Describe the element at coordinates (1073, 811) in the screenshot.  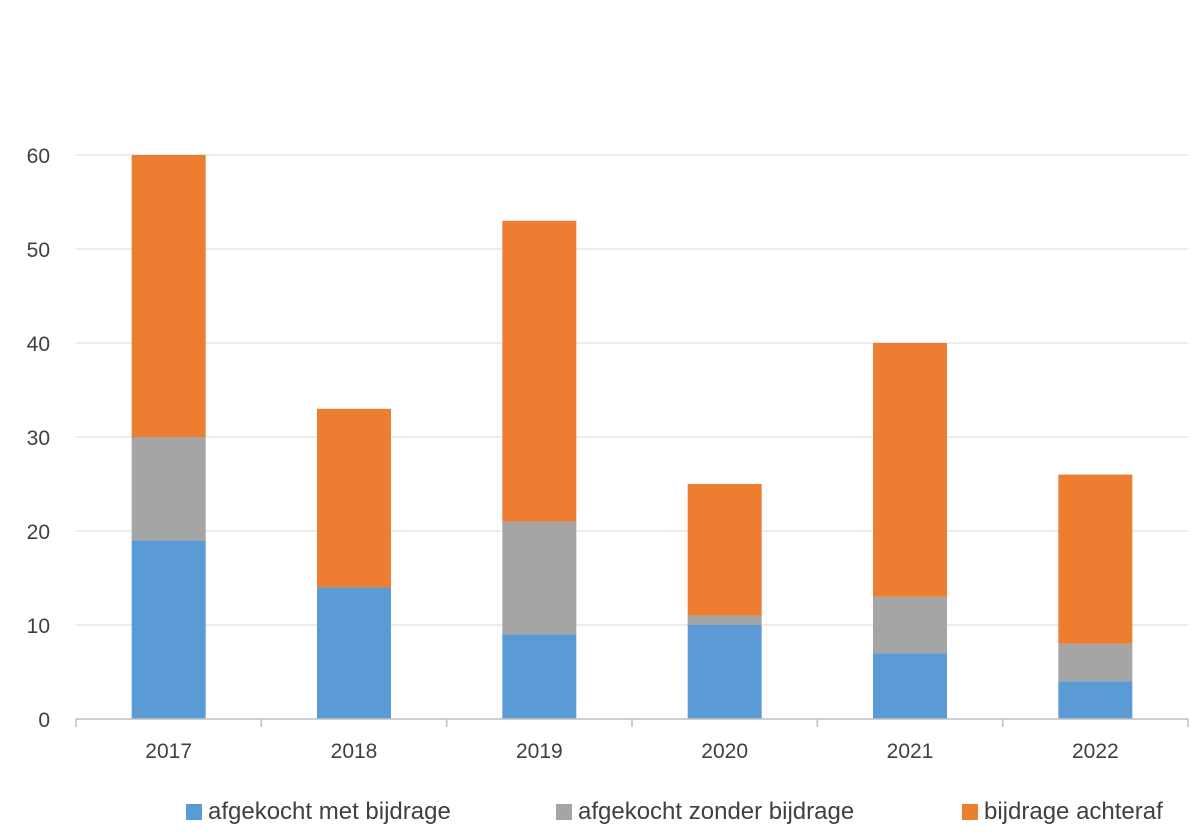
I see `legend-label-series-2: bijdrage achteraf` at that location.